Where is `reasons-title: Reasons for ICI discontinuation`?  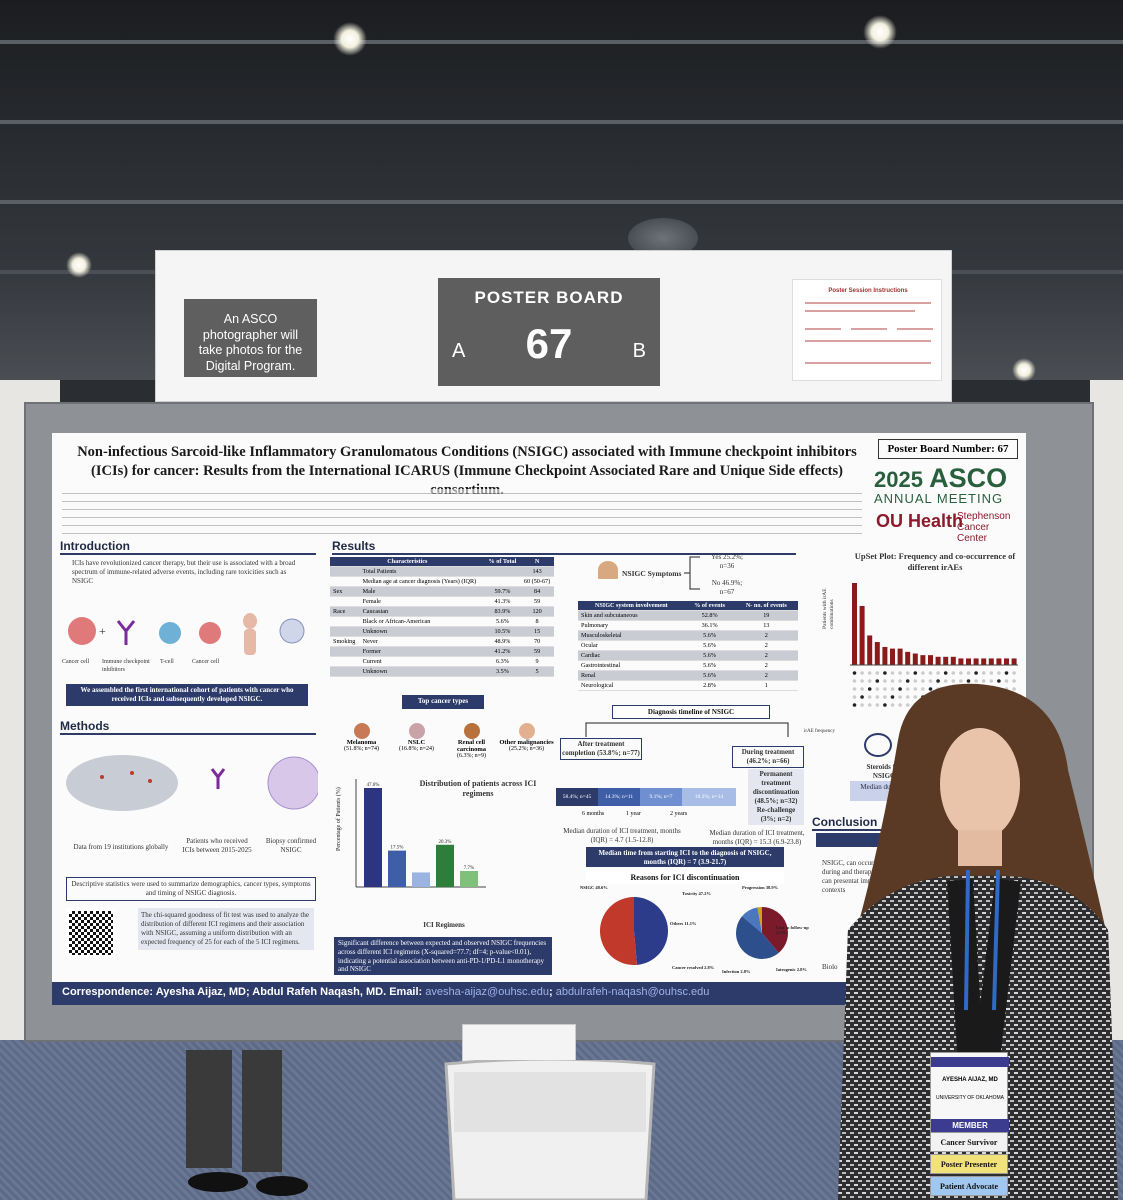
reasons-title: Reasons for ICI discontinuation is located at coordinates (685, 877).